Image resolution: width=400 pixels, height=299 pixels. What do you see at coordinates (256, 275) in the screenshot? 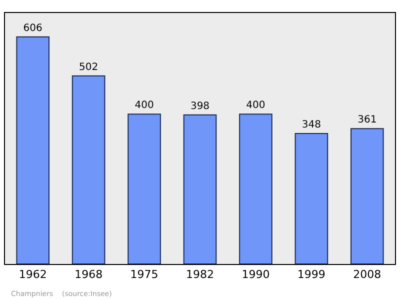
I see `x-tick-label: 1990` at bounding box center [256, 275].